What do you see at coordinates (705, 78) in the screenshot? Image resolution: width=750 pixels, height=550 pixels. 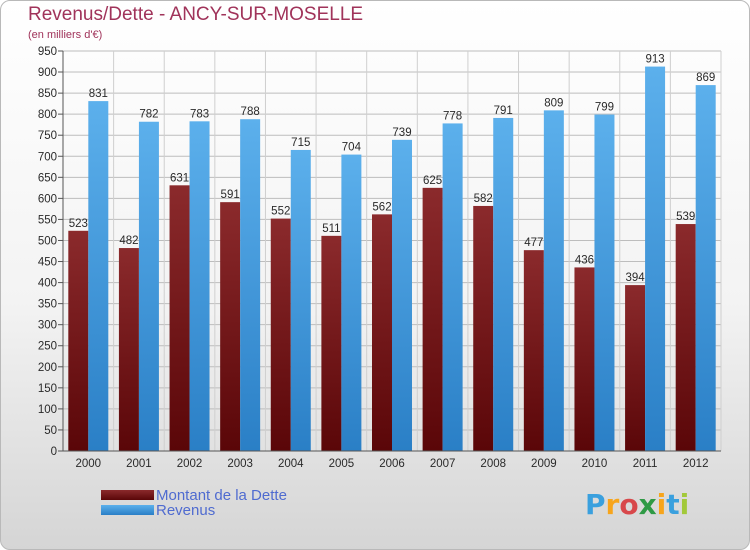 I see `value-label-revenue: 869` at bounding box center [705, 78].